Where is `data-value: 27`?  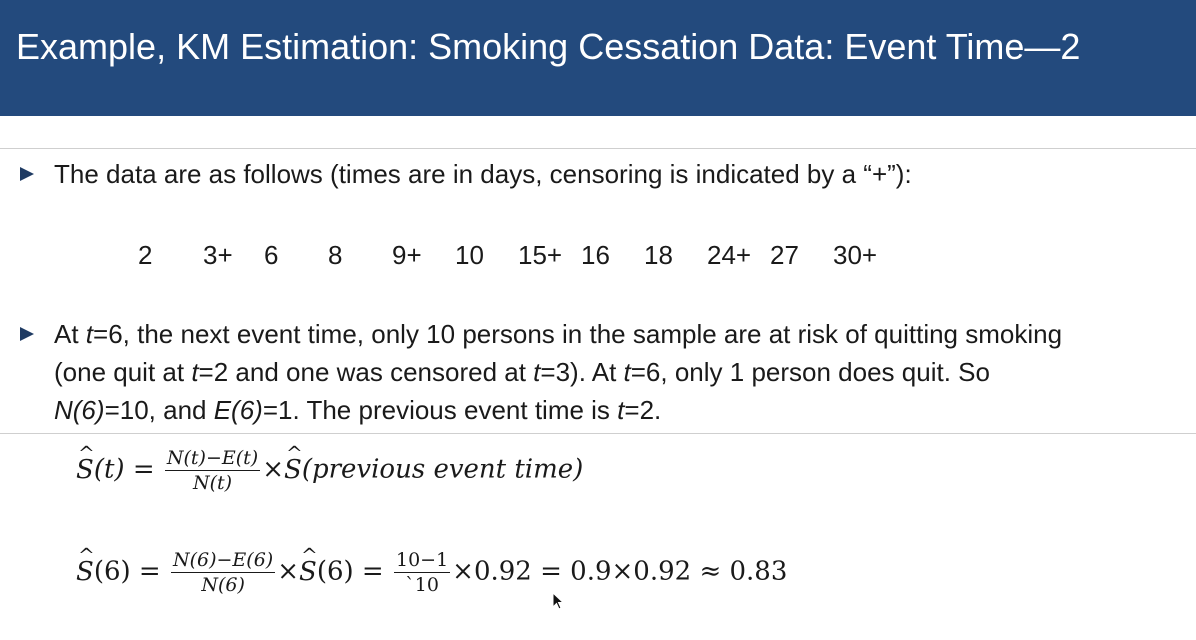
data-value: 27 is located at coordinates (784, 255).